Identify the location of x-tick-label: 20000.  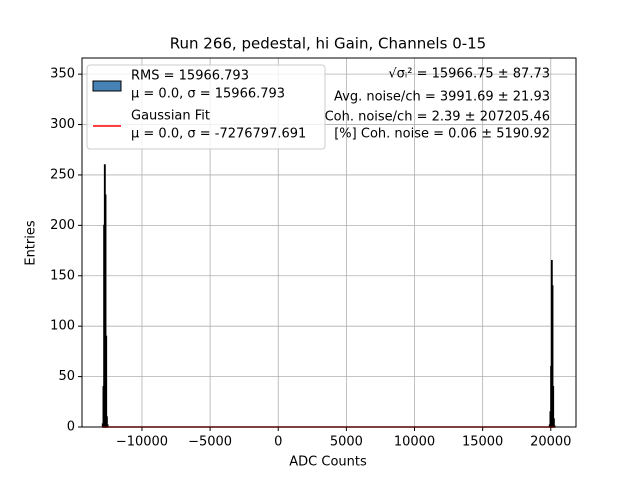
(550, 442).